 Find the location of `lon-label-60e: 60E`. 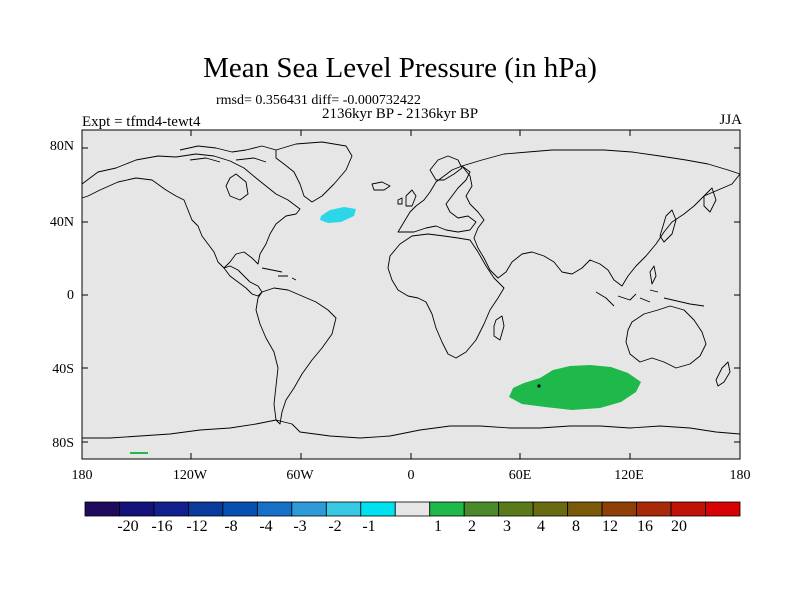

lon-label-60e: 60E is located at coordinates (520, 475).